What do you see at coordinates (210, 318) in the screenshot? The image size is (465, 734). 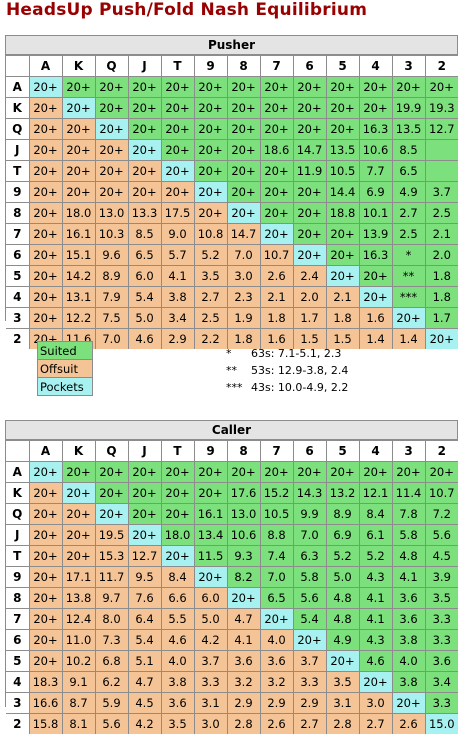 I see `range-cell: 2.5` at bounding box center [210, 318].